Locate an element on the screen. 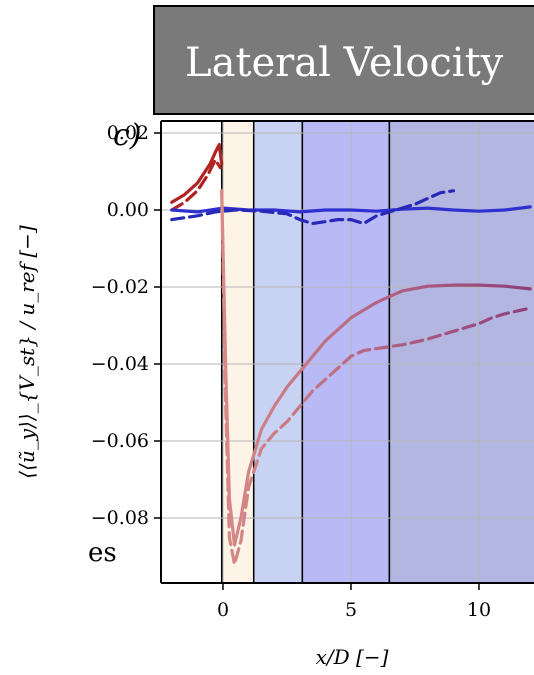 The image size is (534, 675). y-tick-label-0: 0.02 is located at coordinates (128, 133).